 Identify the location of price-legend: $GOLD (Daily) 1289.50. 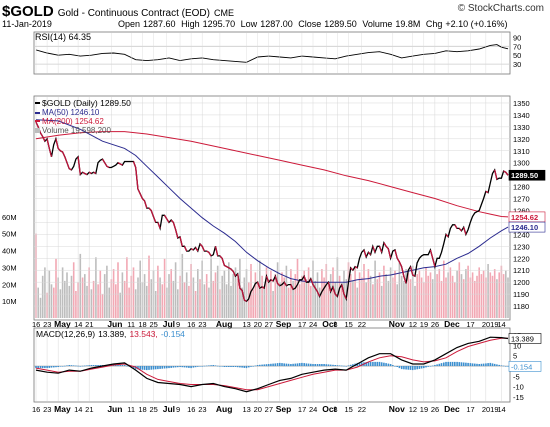
(86, 103).